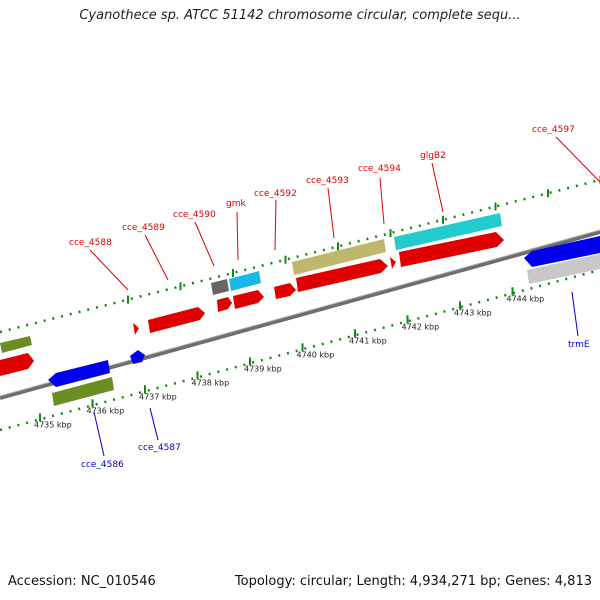 The width and height of the screenshot is (600, 600). I want to click on label-cce-4593: cce_4593, so click(327, 181).